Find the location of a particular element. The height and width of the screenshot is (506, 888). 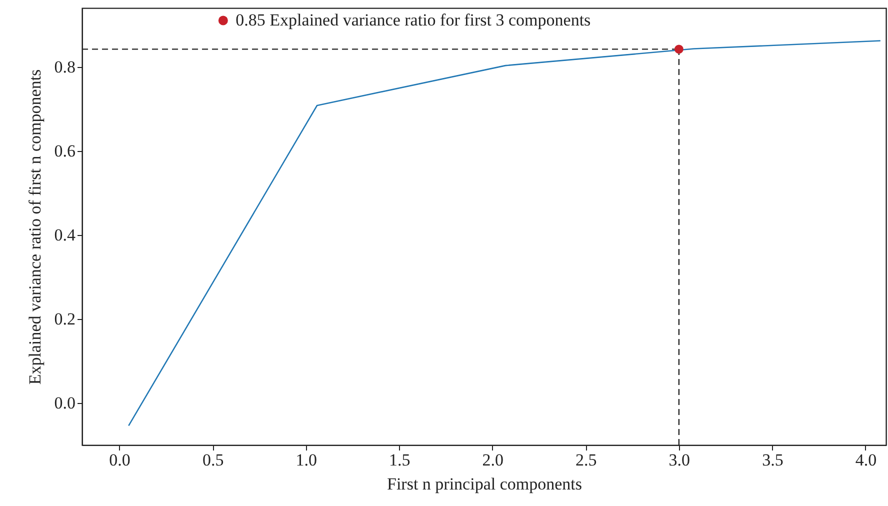

y-tick-label: 0.6 is located at coordinates (65, 150).